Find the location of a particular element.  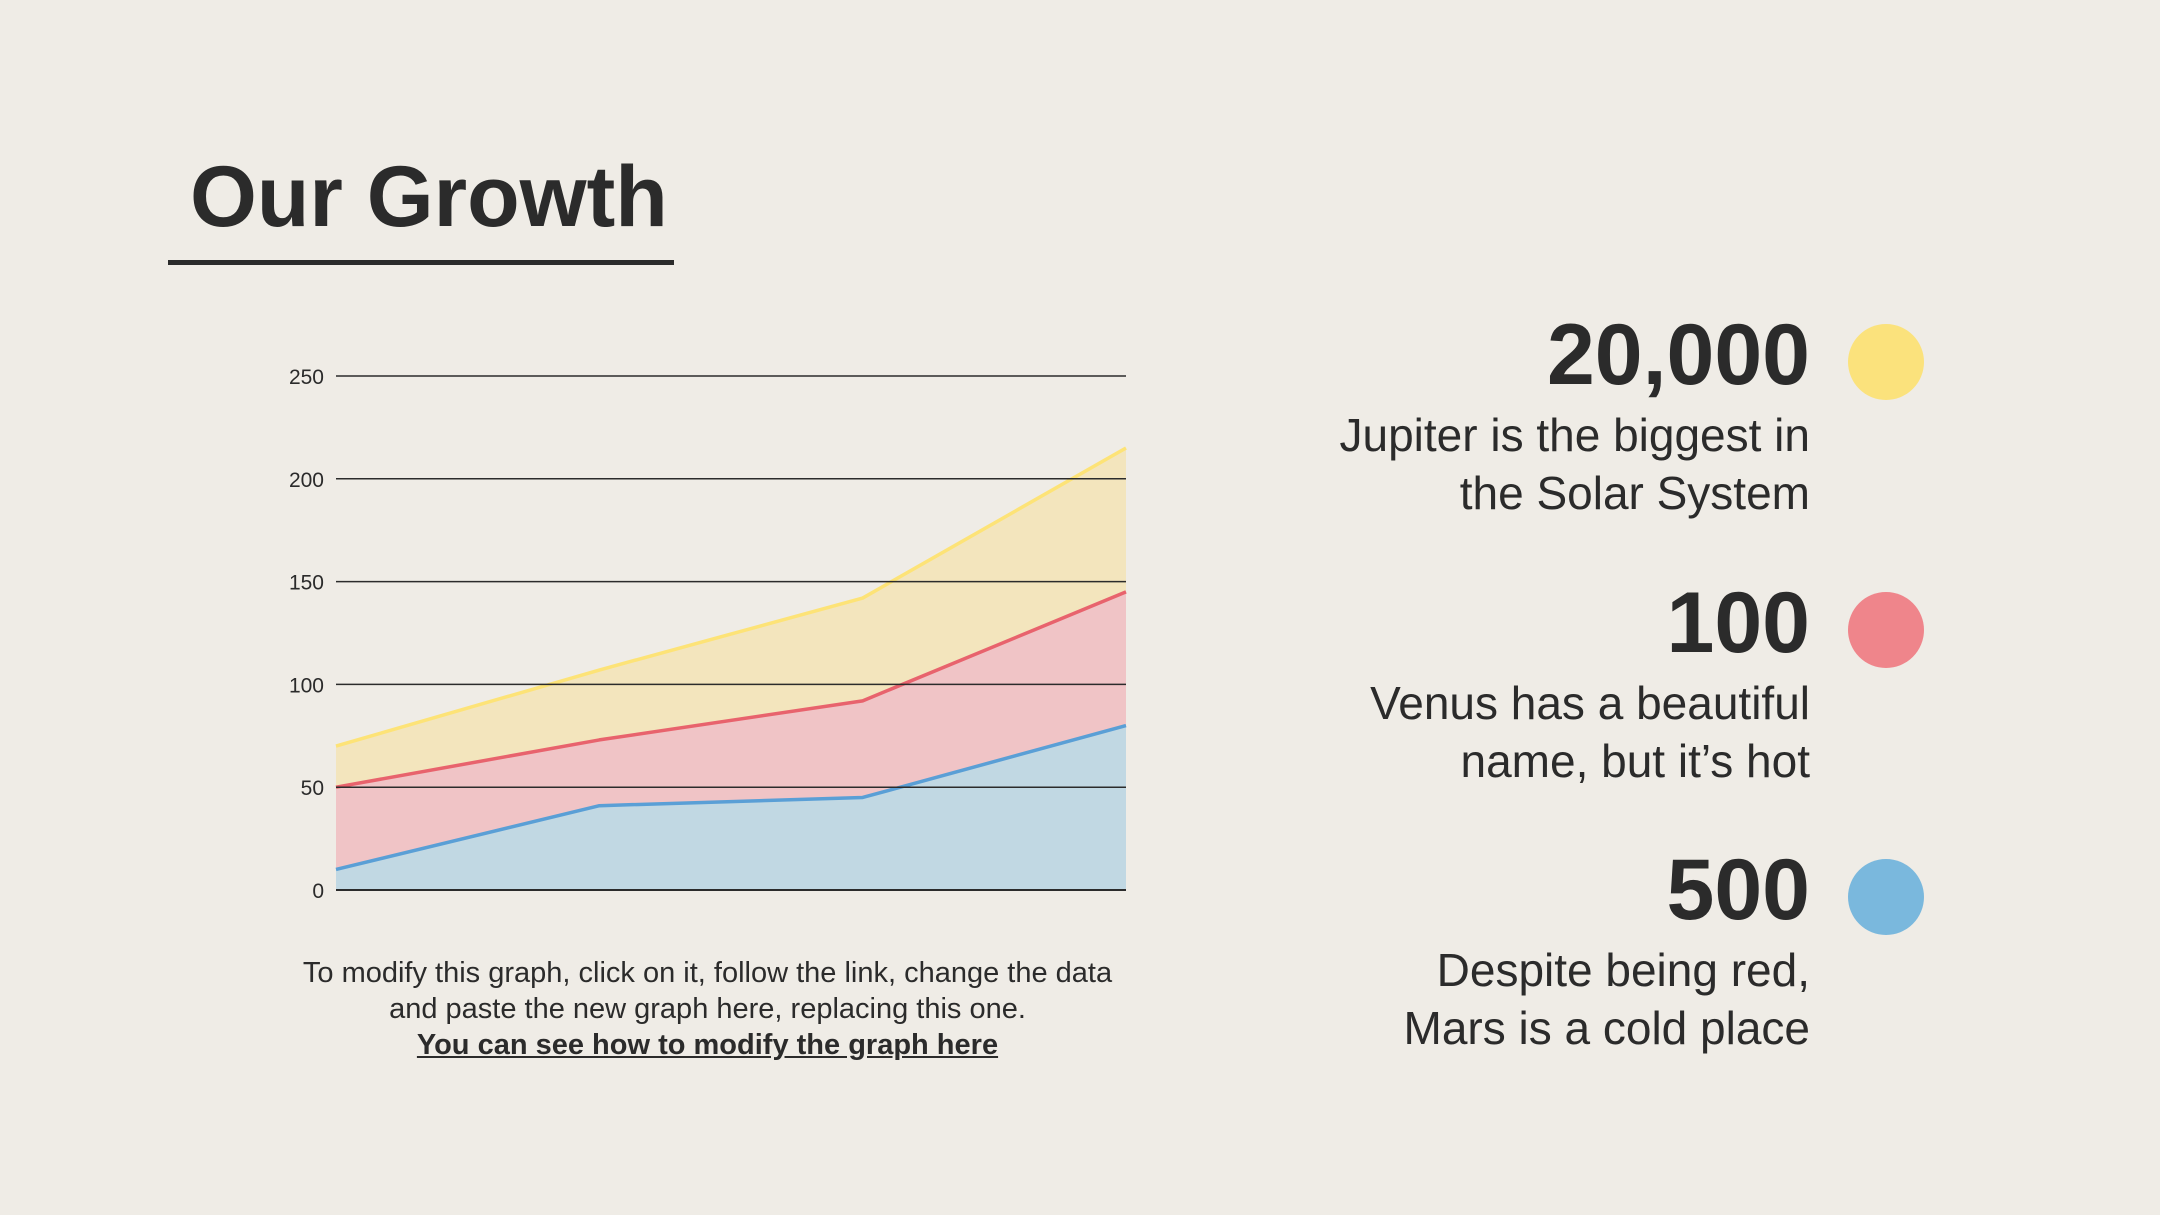

series-2-line is located at coordinates (731, 597).